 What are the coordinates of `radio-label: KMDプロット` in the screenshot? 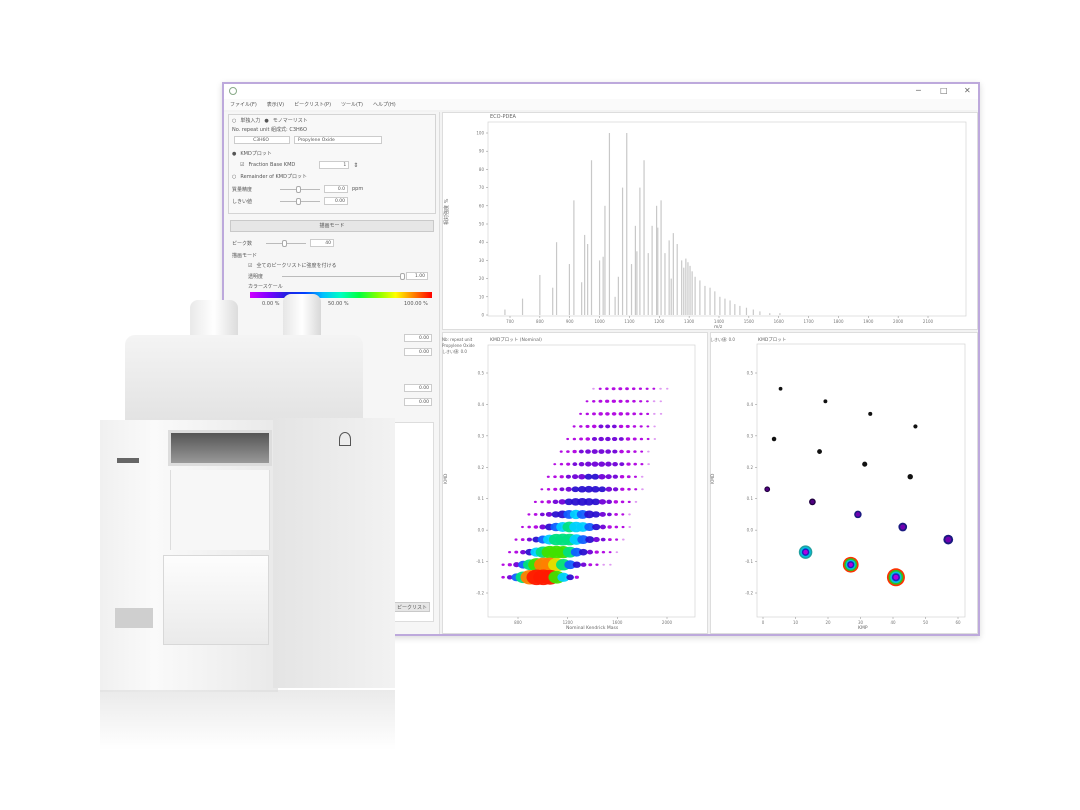 It's located at (256, 154).